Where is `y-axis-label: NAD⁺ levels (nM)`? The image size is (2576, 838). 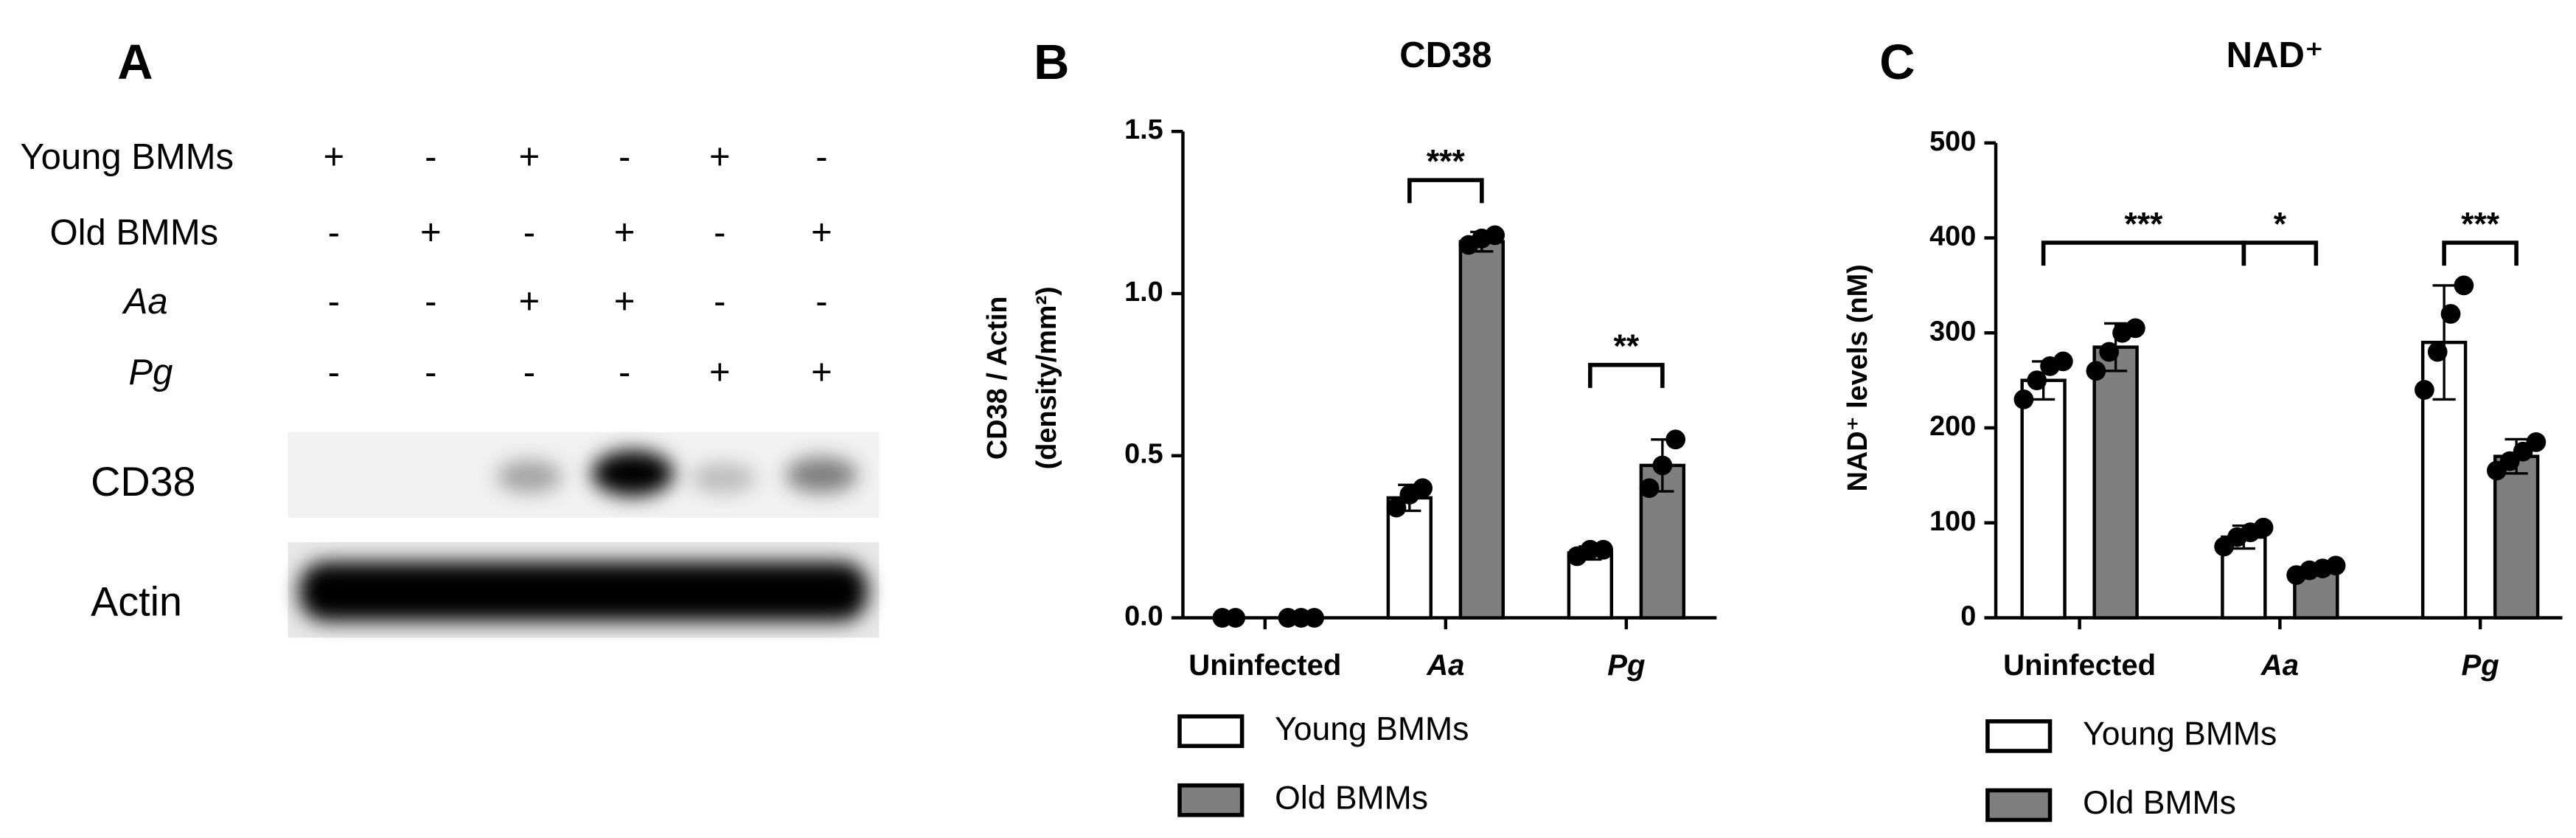
y-axis-label: NAD⁺ levels (nM) is located at coordinates (1858, 377).